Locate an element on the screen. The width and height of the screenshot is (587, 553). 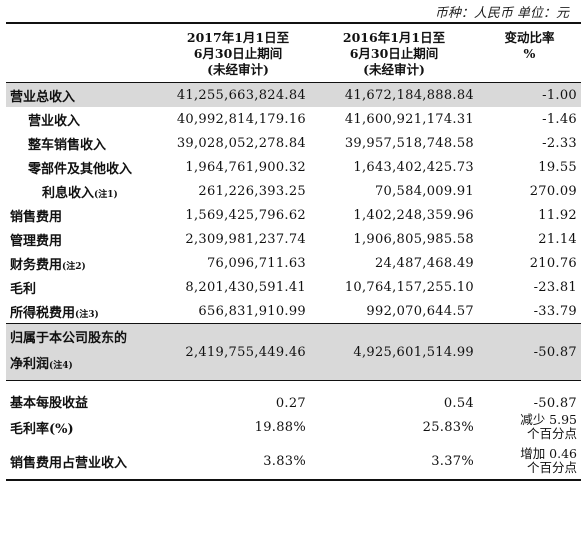
header-2017-line2: 6月30日止期间 is located at coordinates (238, 53).